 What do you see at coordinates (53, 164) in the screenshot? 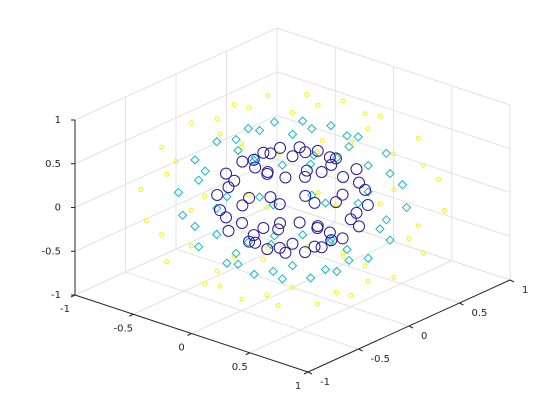
I see `z-tick-label: 0.5` at bounding box center [53, 164].